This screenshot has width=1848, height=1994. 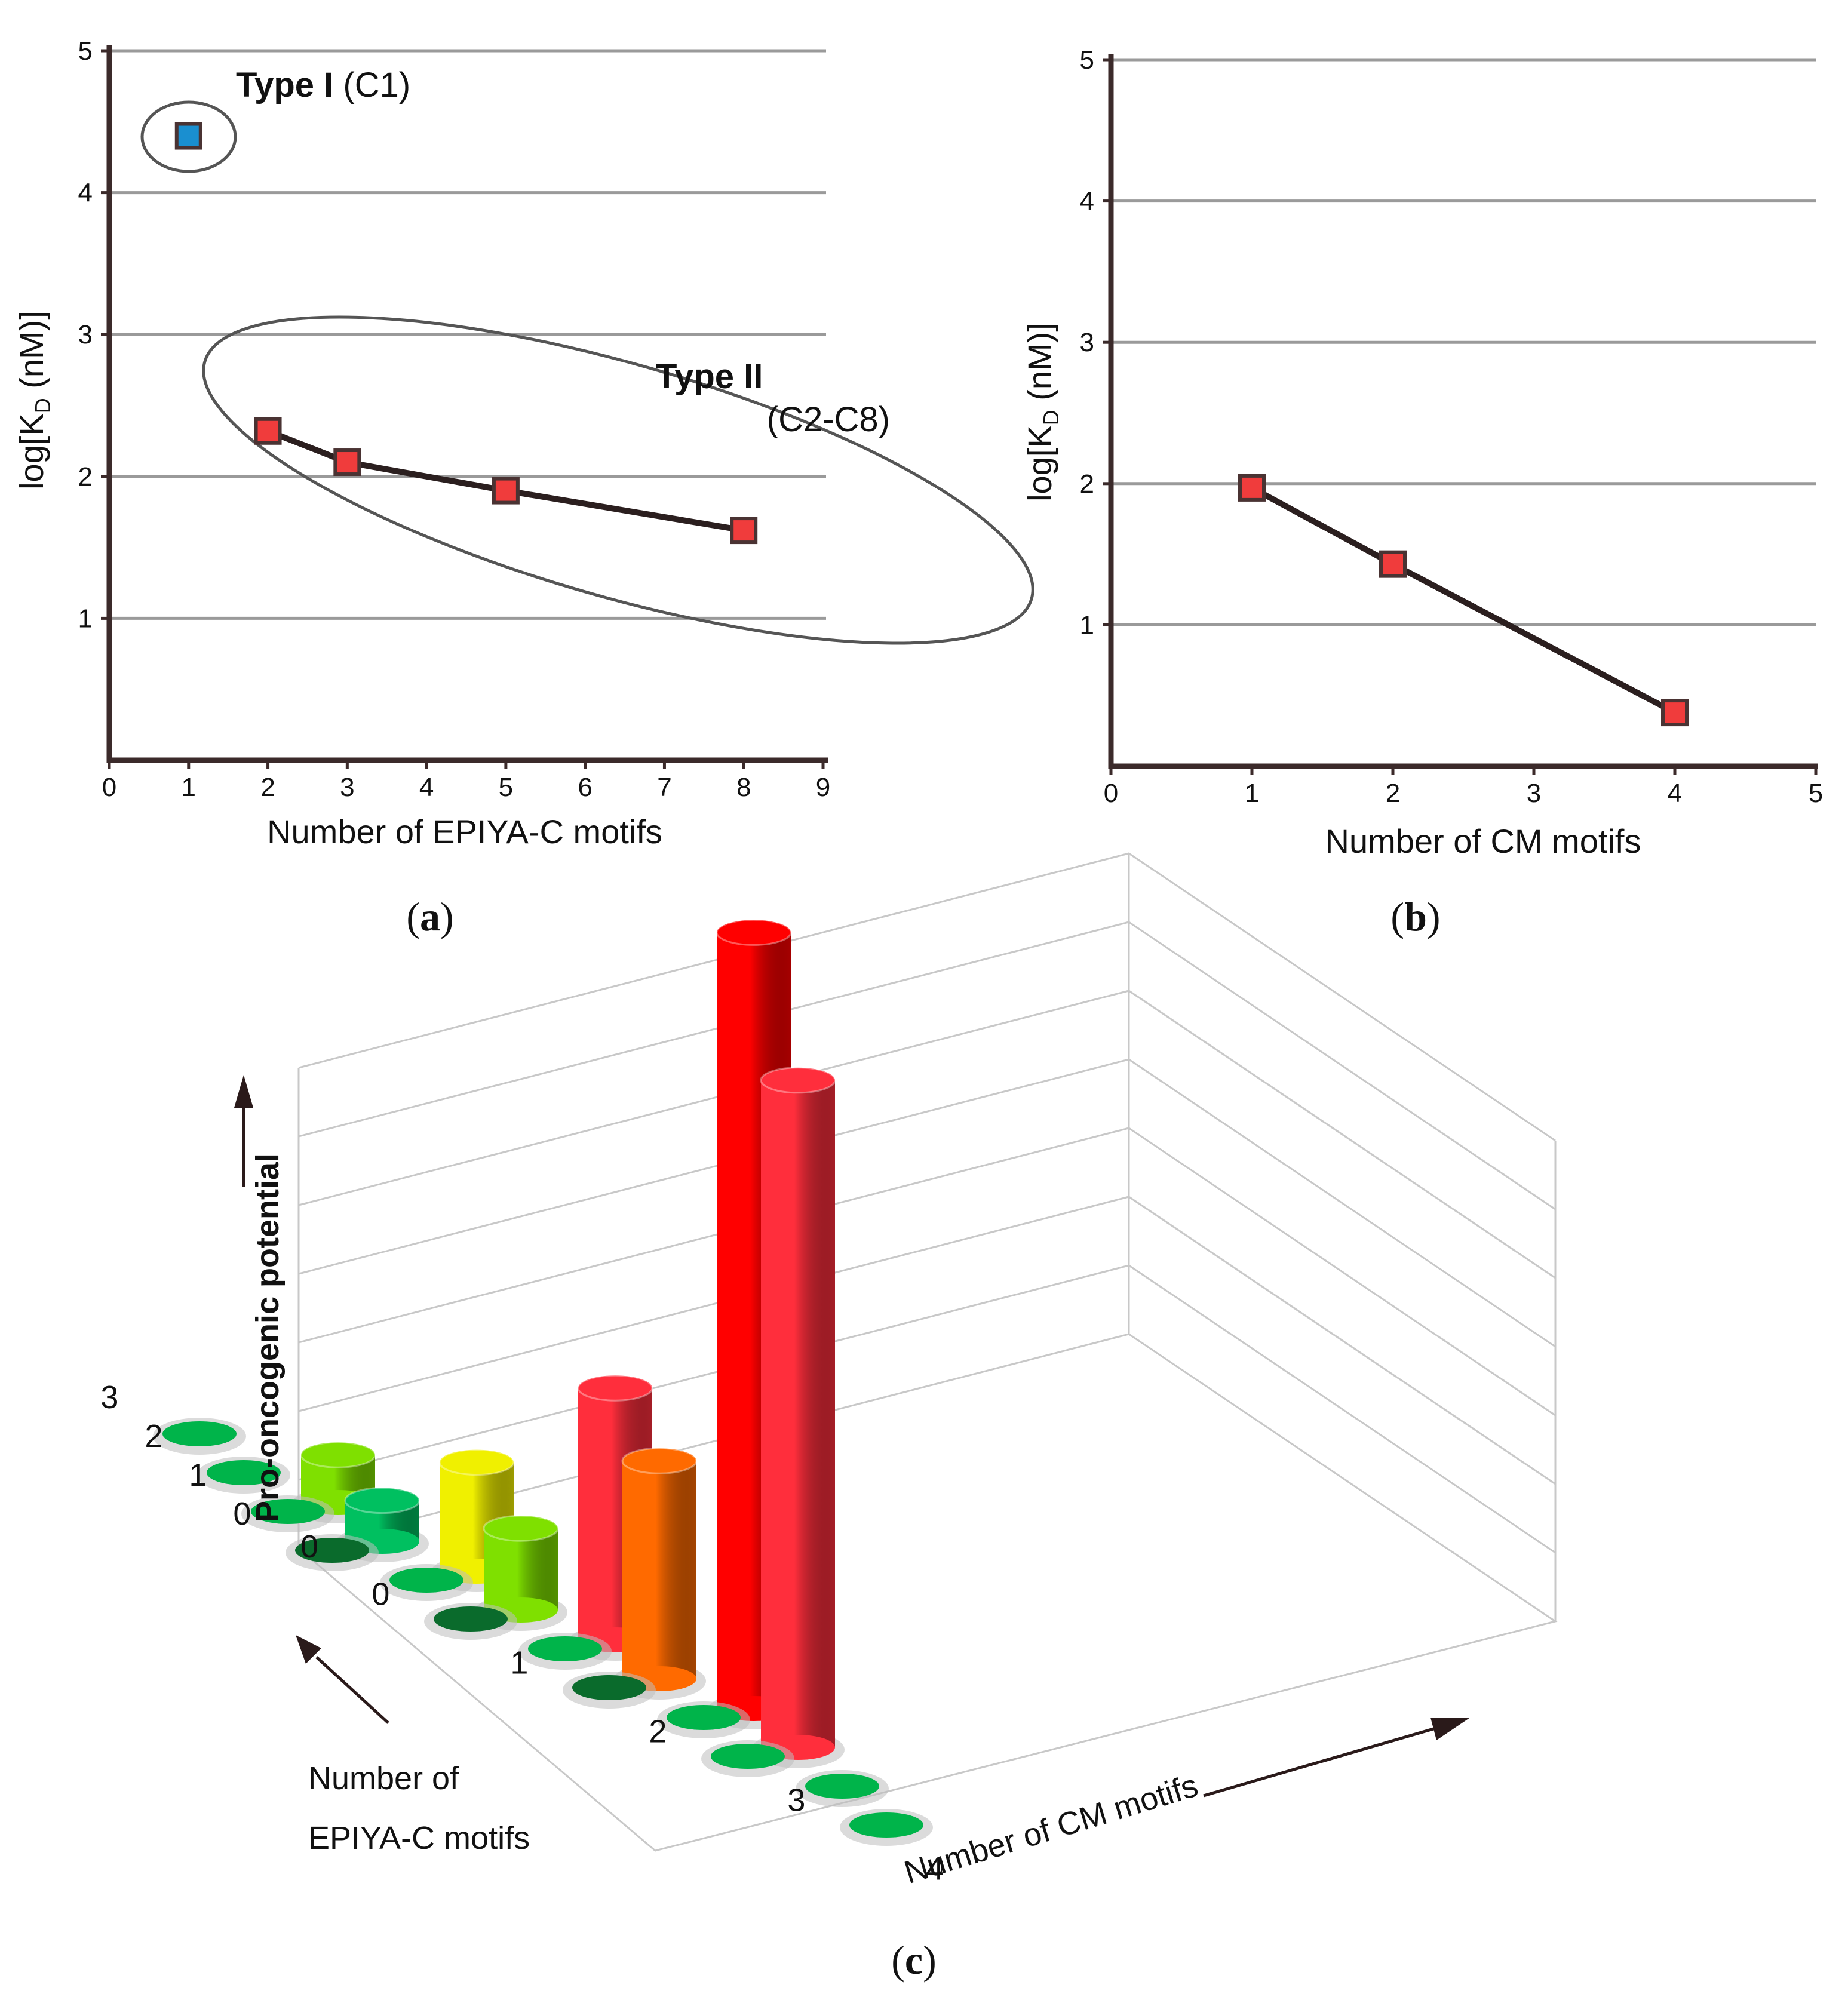 What do you see at coordinates (466, 781) in the screenshot?
I see `chart-a-x-ticks: 0 1 2 3 4 5 6 7 8 9` at bounding box center [466, 781].